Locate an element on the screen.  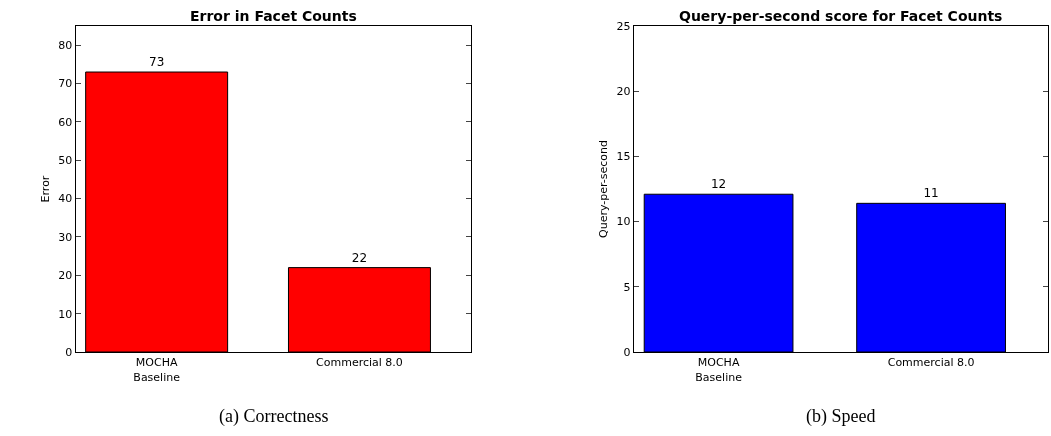
y-tick-label: 70 is located at coordinates (65, 84).